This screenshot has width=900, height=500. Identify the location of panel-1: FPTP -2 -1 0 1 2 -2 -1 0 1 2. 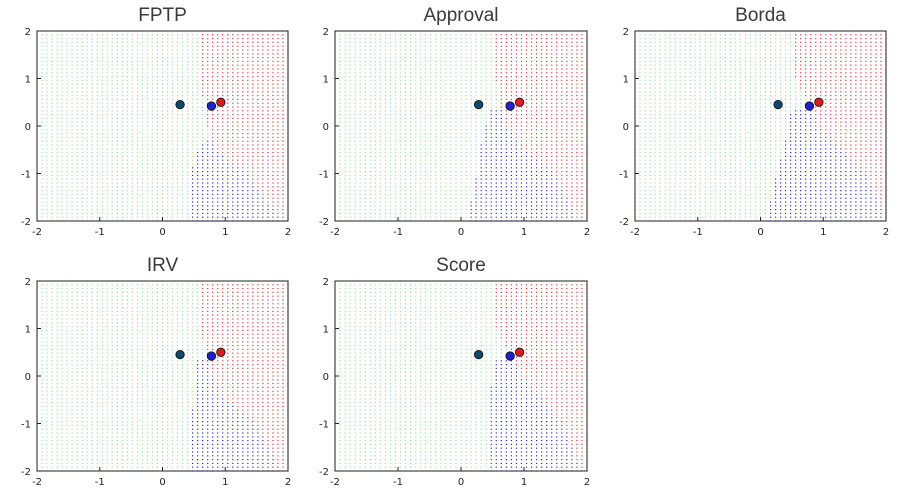
(156, 121).